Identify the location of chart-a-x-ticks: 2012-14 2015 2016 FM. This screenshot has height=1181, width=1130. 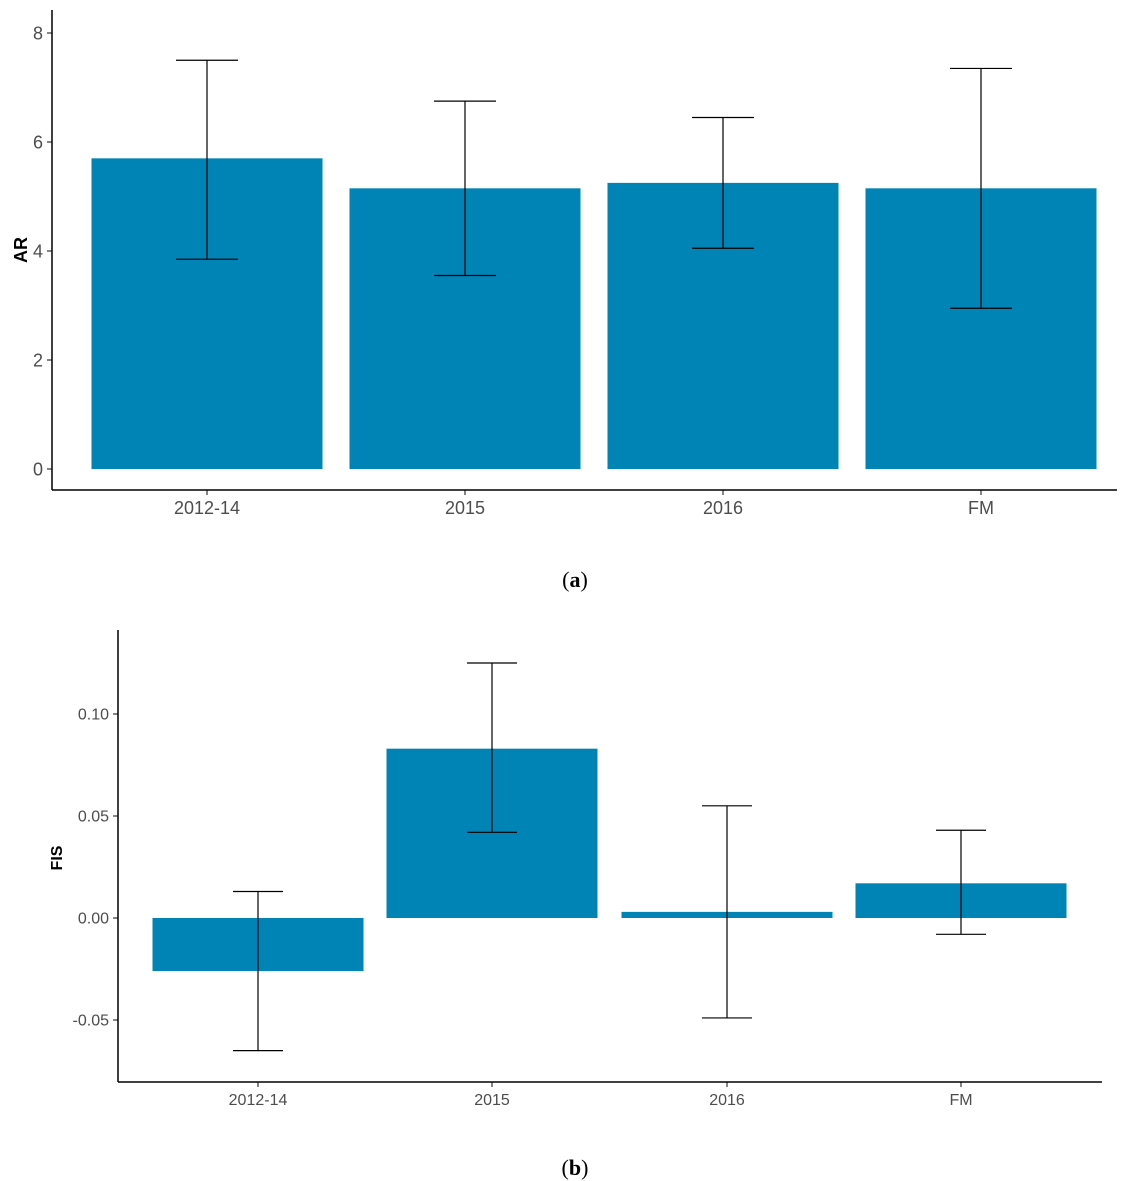
(584, 504).